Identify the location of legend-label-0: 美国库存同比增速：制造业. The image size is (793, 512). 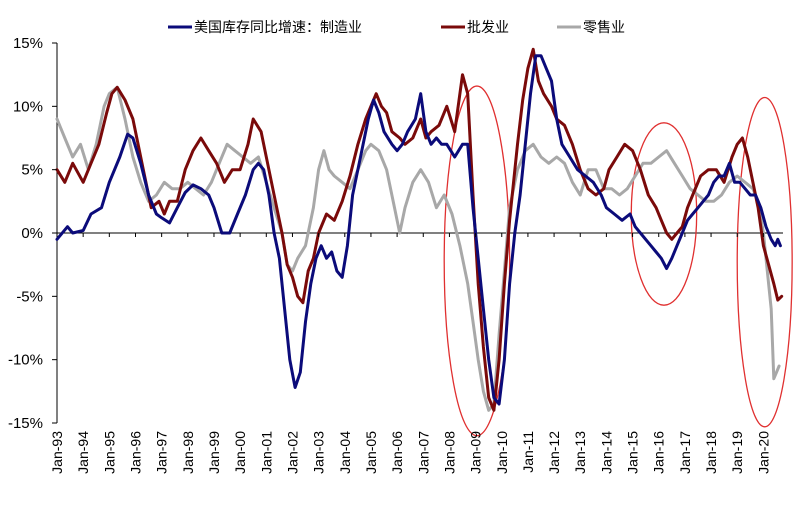
(278, 28).